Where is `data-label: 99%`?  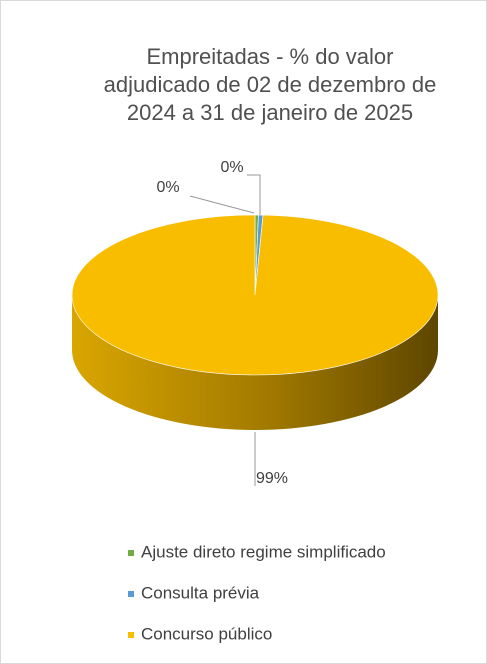 data-label: 99% is located at coordinates (272, 478).